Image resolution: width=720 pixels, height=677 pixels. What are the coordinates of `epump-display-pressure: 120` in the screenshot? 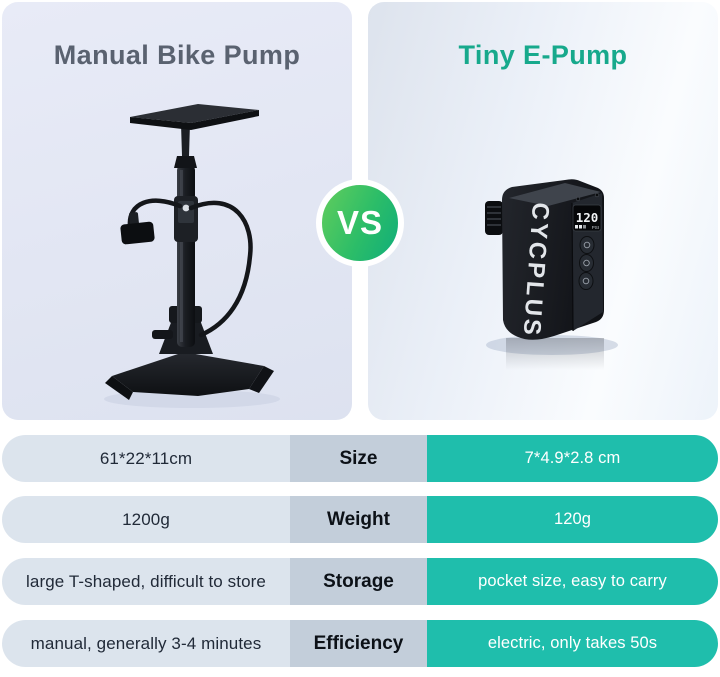 It's located at (587, 217).